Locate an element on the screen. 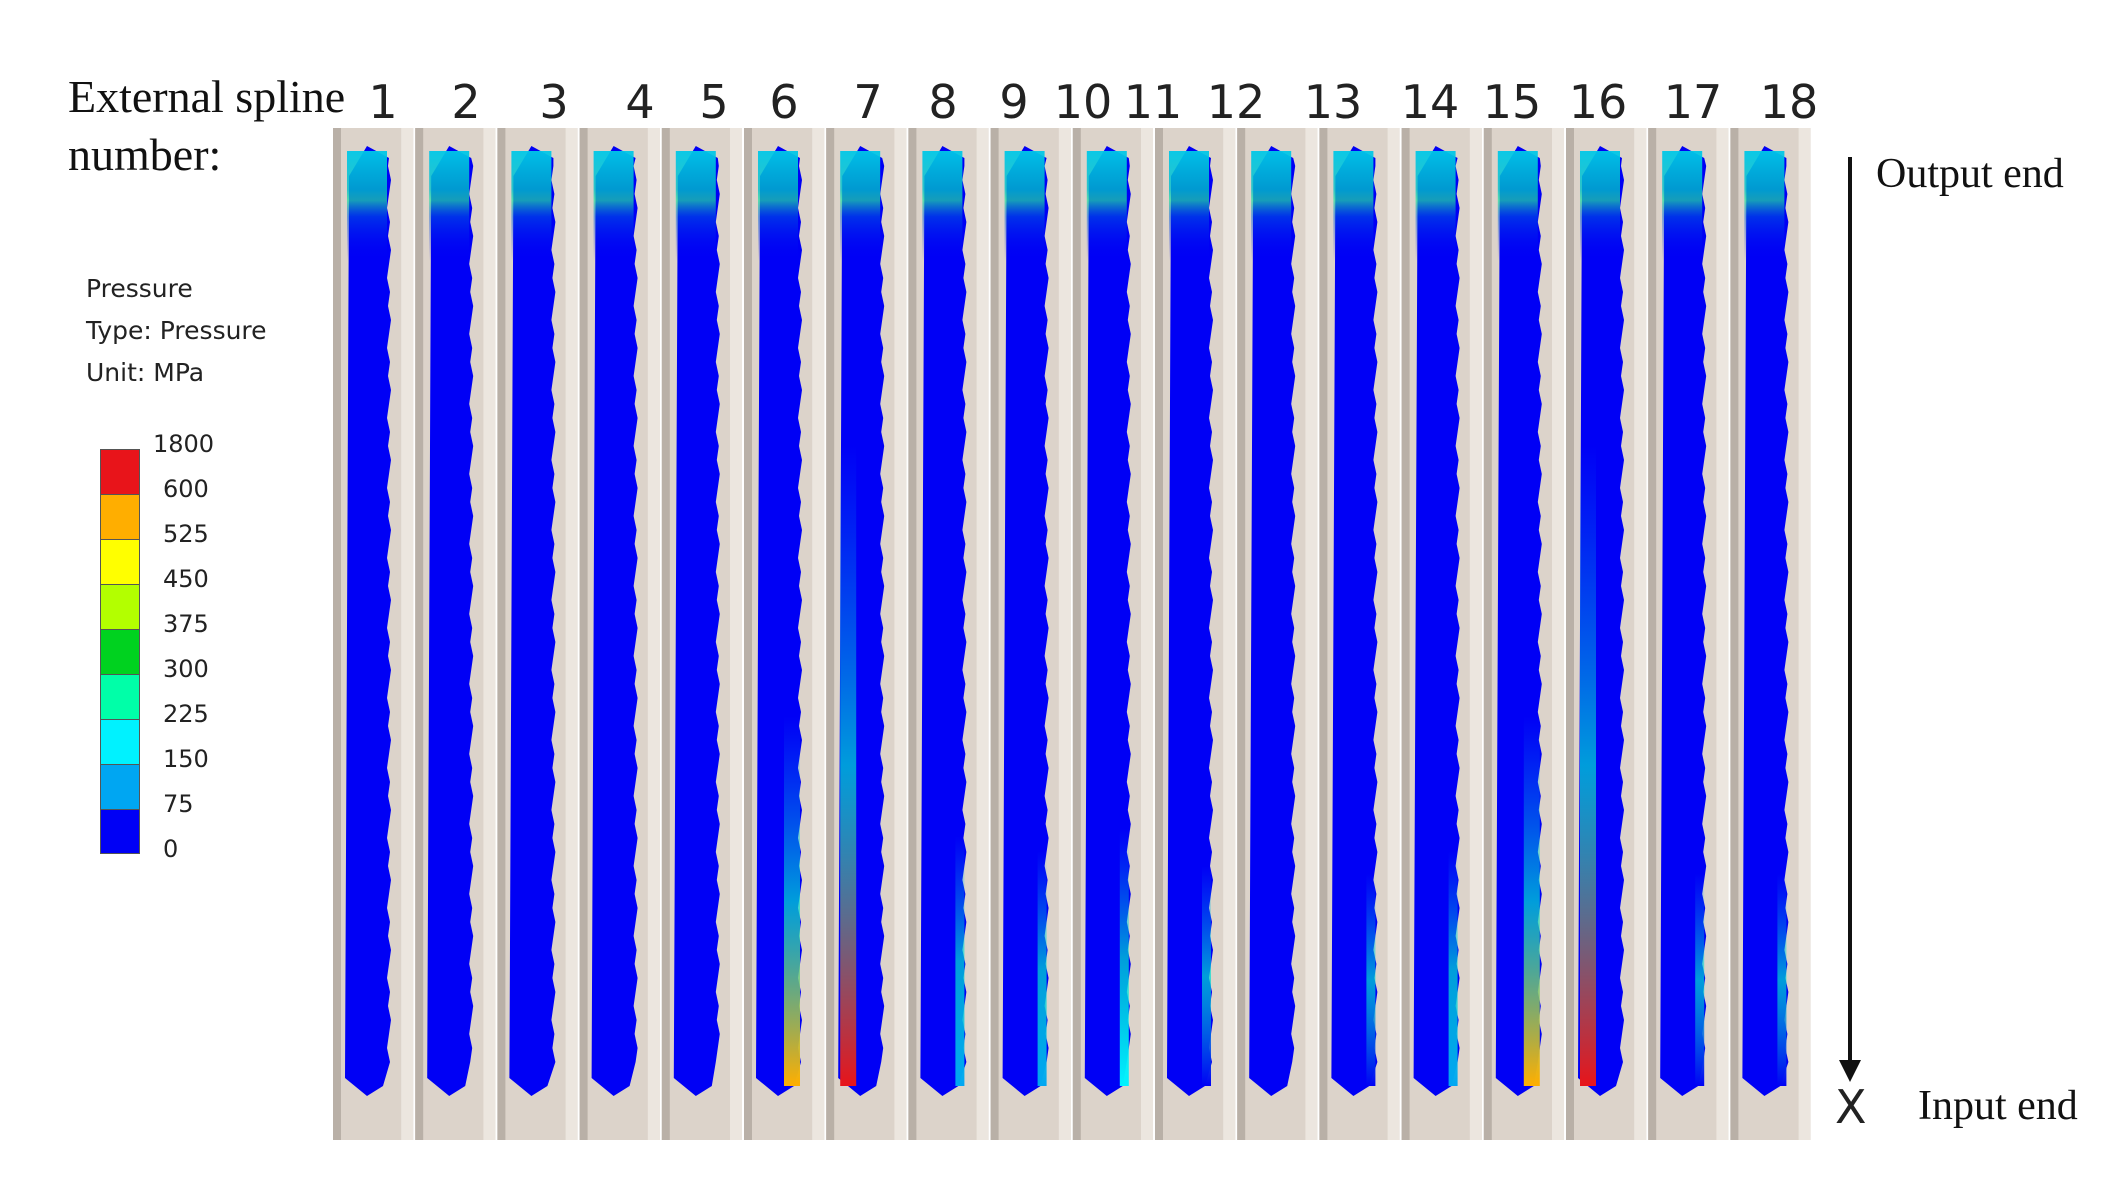  spline-number-label: 1 is located at coordinates (383, 102).